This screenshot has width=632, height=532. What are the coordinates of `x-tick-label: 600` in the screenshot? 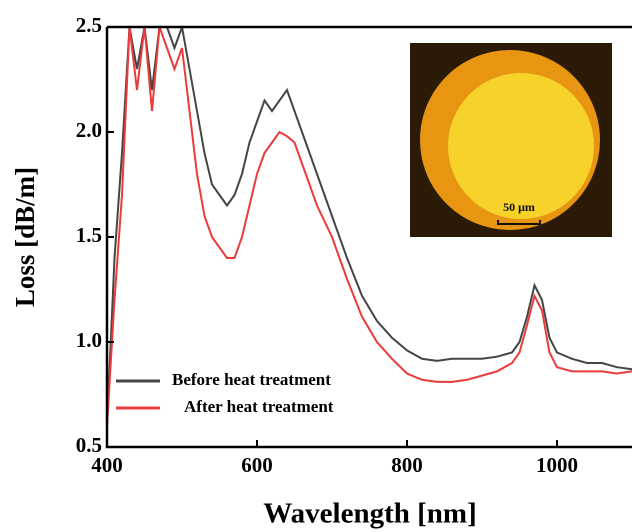 It's located at (257, 465).